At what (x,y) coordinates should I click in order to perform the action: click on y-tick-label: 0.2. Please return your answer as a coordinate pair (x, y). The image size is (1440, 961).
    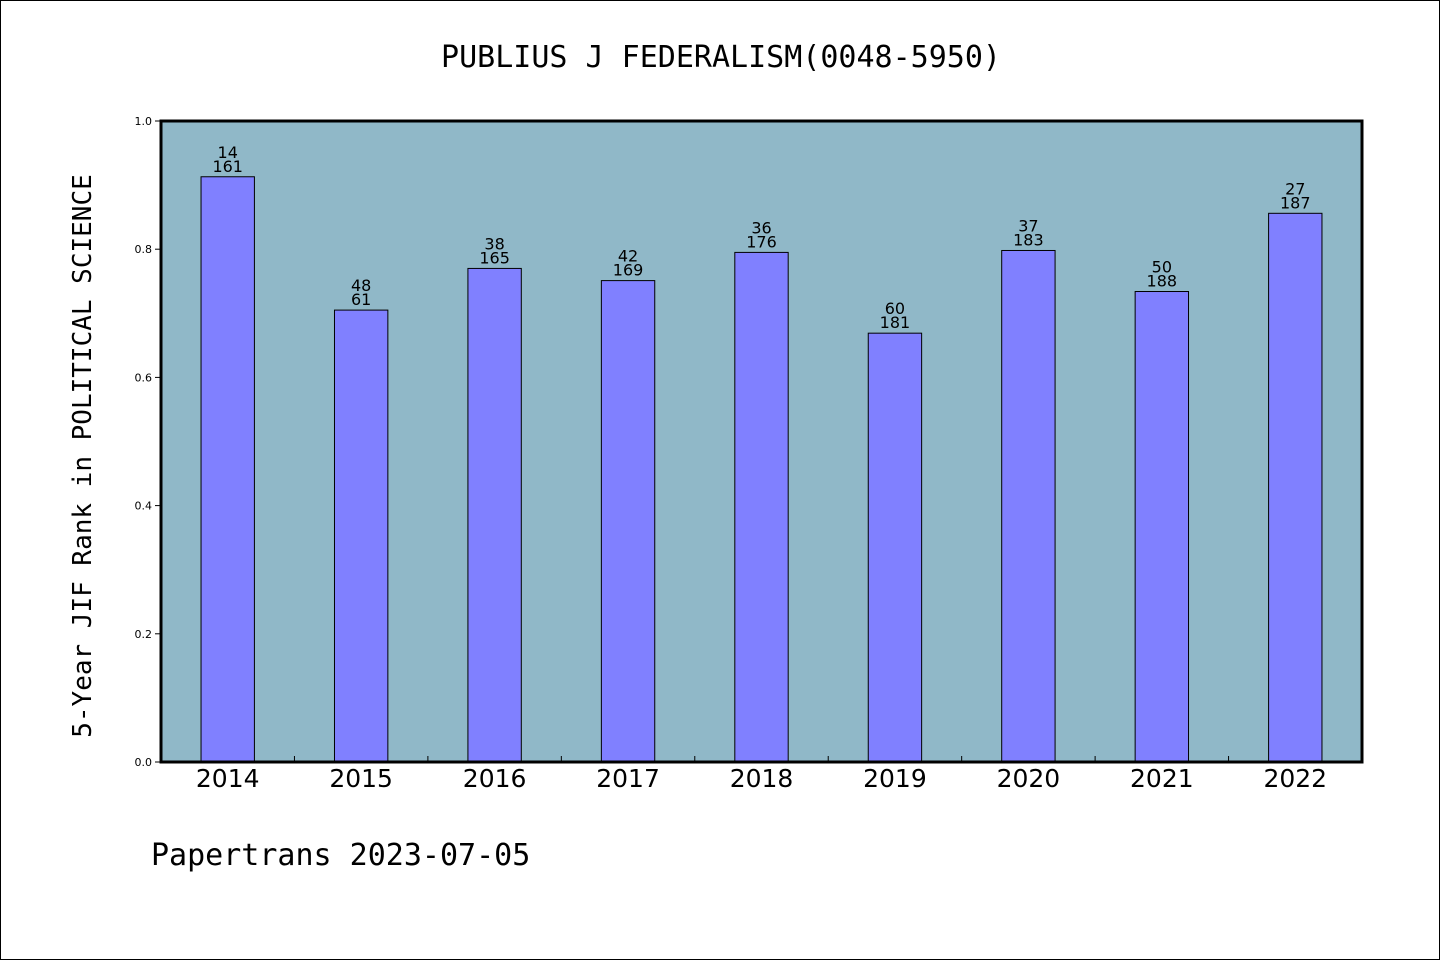
    Looking at the image, I should click on (144, 634).